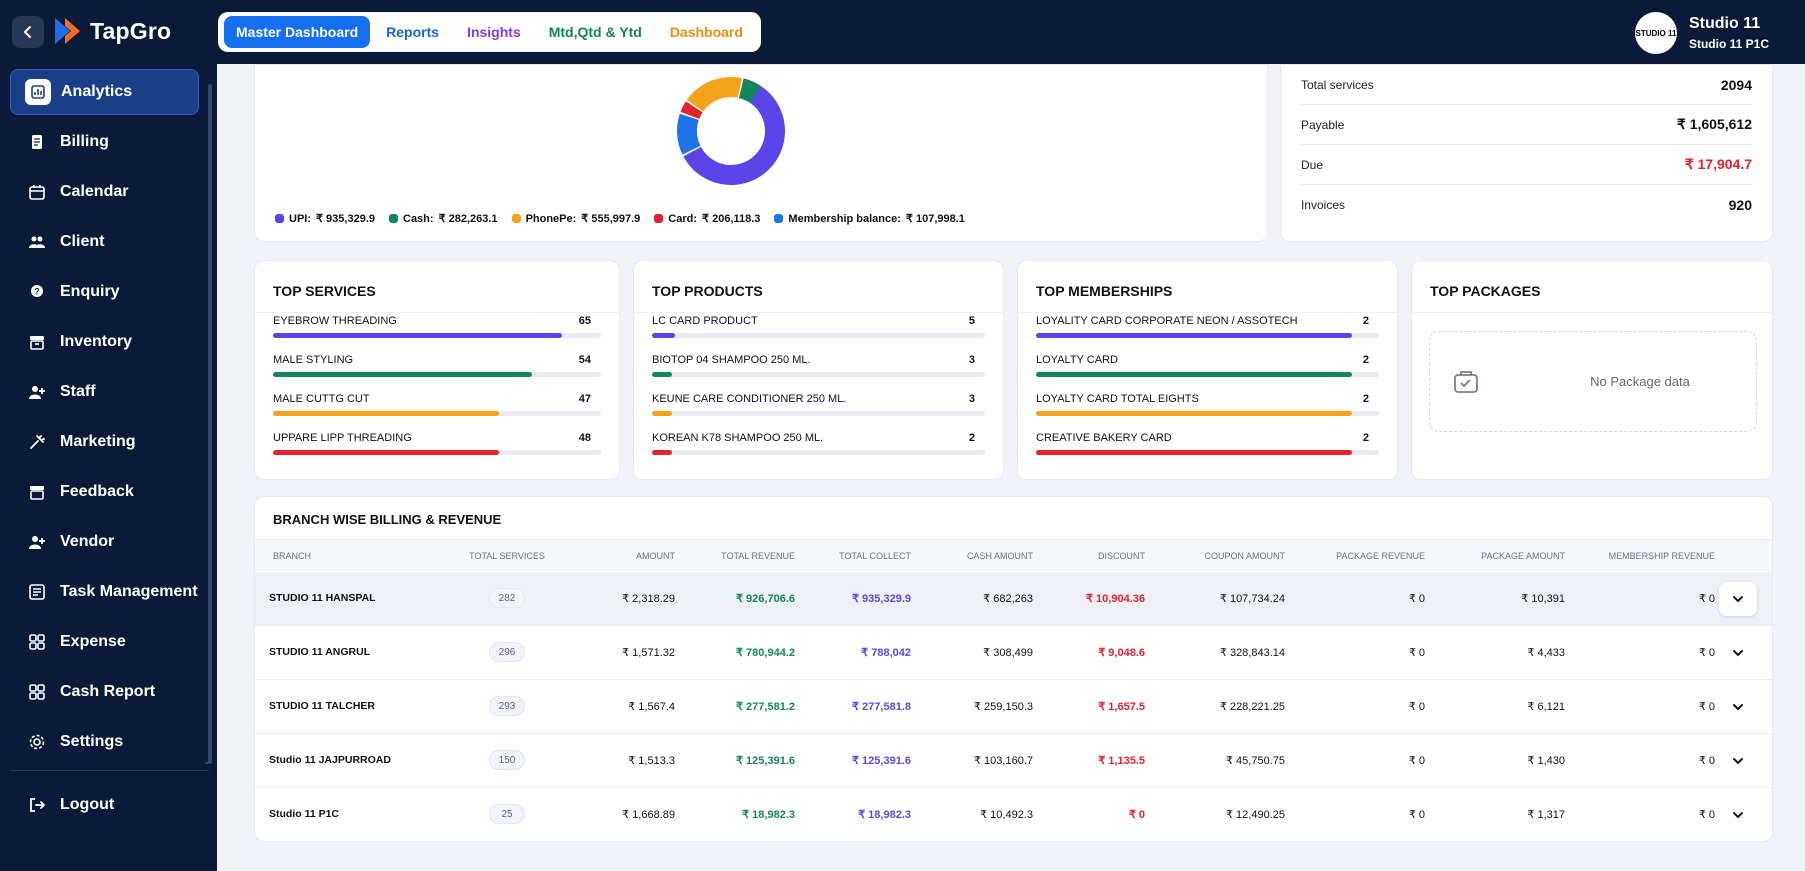 The image size is (1805, 871). Describe the element at coordinates (37, 292) in the screenshot. I see `enquiry-icon: ?` at that location.